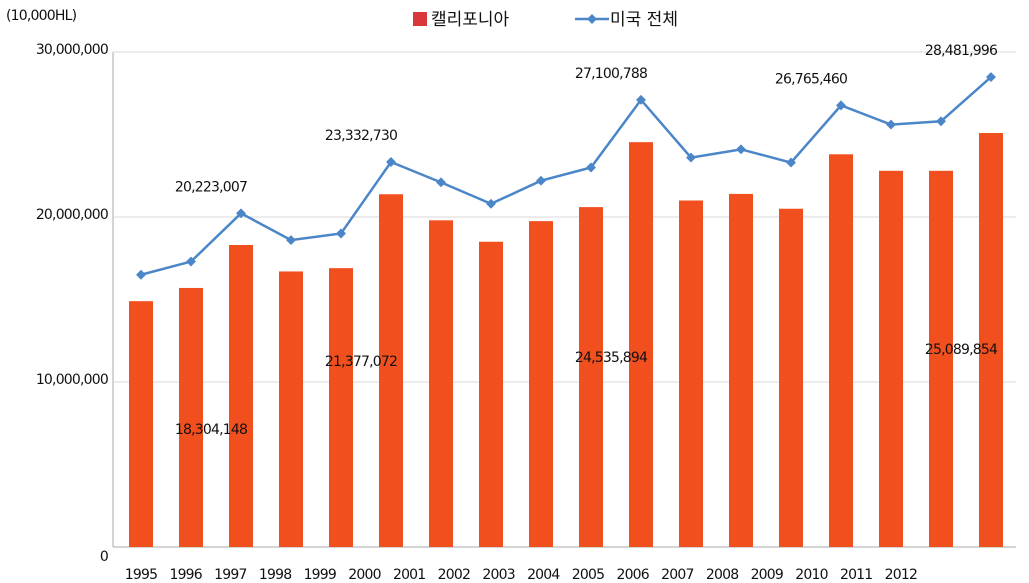  Describe the element at coordinates (275, 575) in the screenshot. I see `x-tick-label: 1998` at that location.